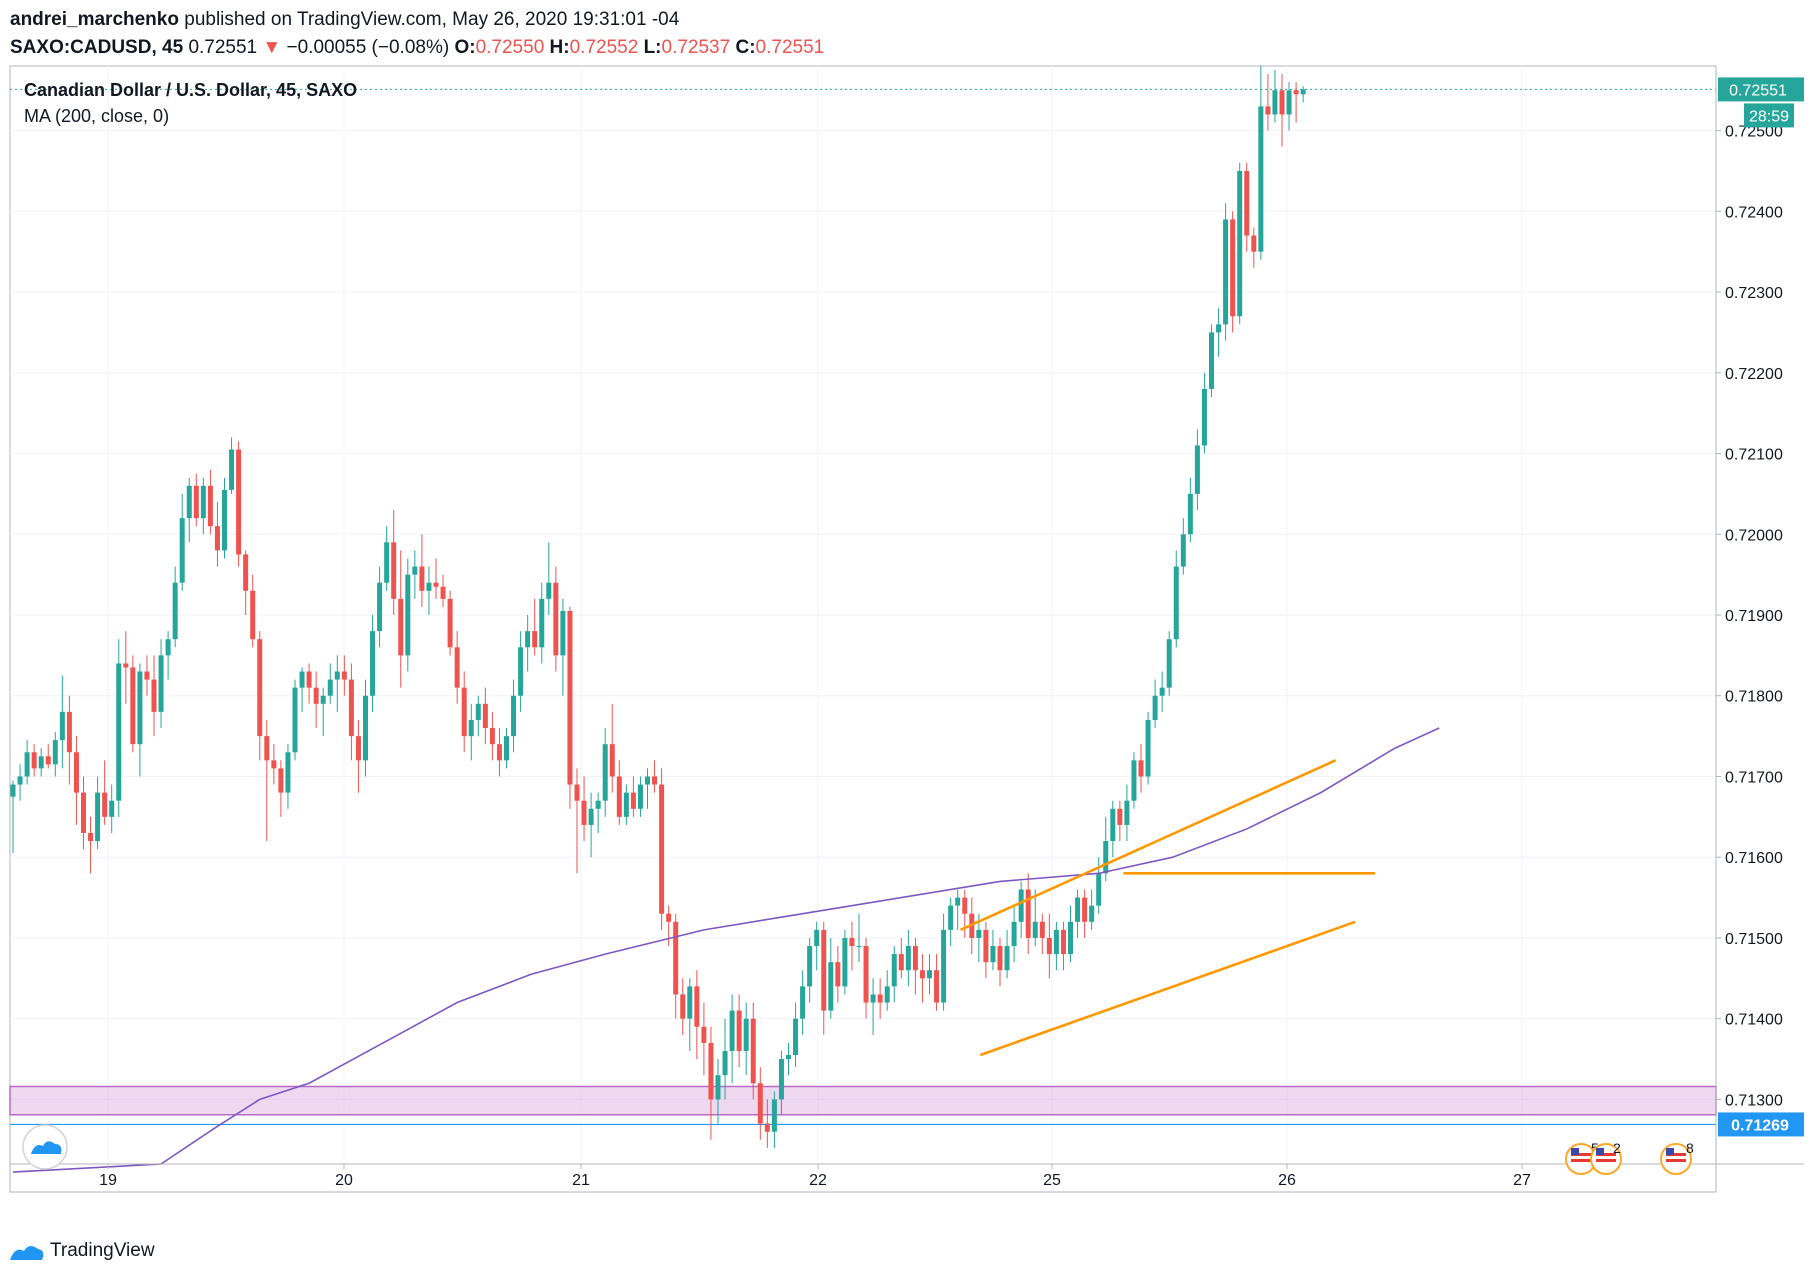 The image size is (1817, 1280). What do you see at coordinates (1761, 102) in the screenshot?
I see `current-price-label: 0.72551 28:59` at bounding box center [1761, 102].